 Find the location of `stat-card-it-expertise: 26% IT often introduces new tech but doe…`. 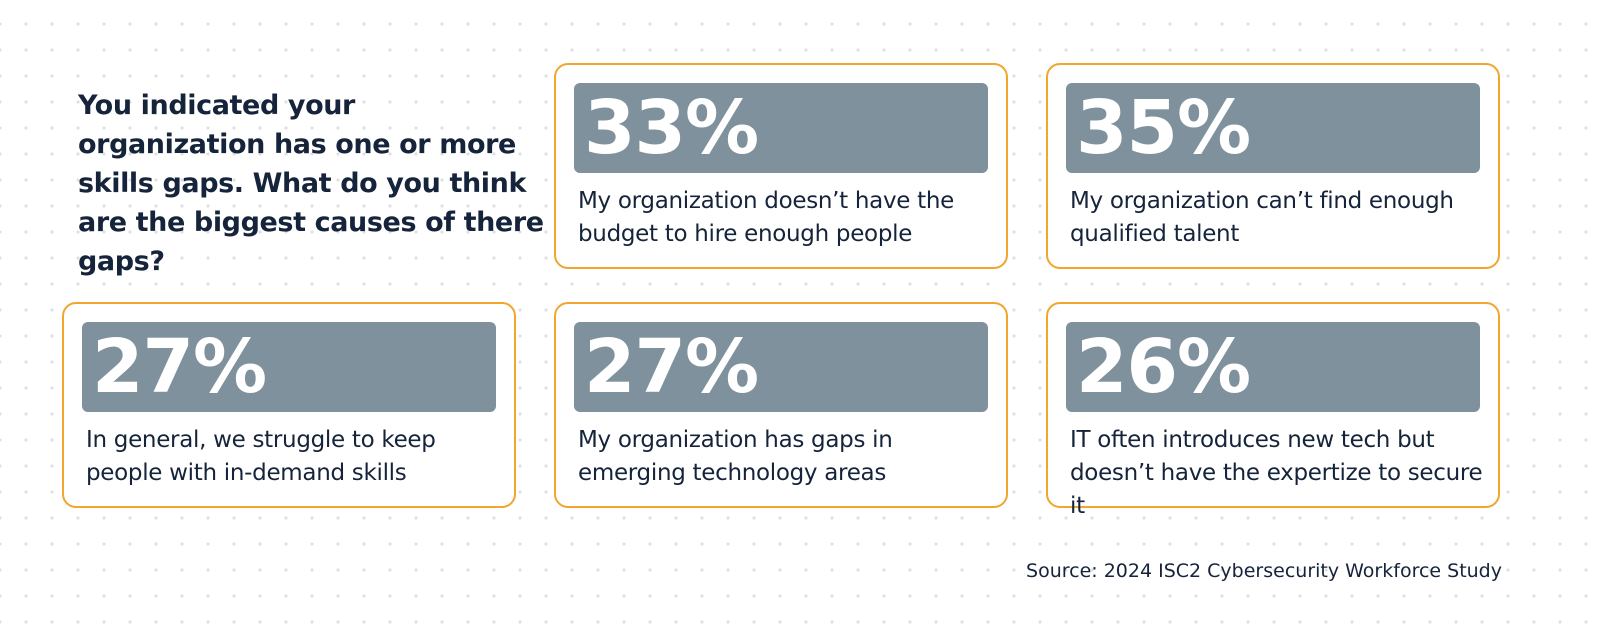

stat-card-it-expertise: 26% IT often introduces new tech but doe… is located at coordinates (1273, 410).